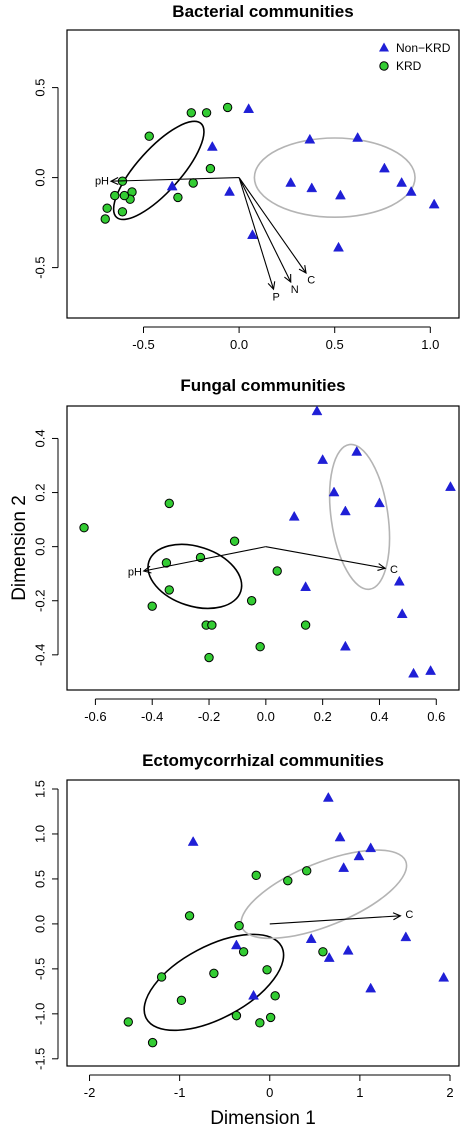 The height and width of the screenshot is (1132, 474). Describe the element at coordinates (263, 1118) in the screenshot. I see `x-axis-label: Dimension 1` at that location.